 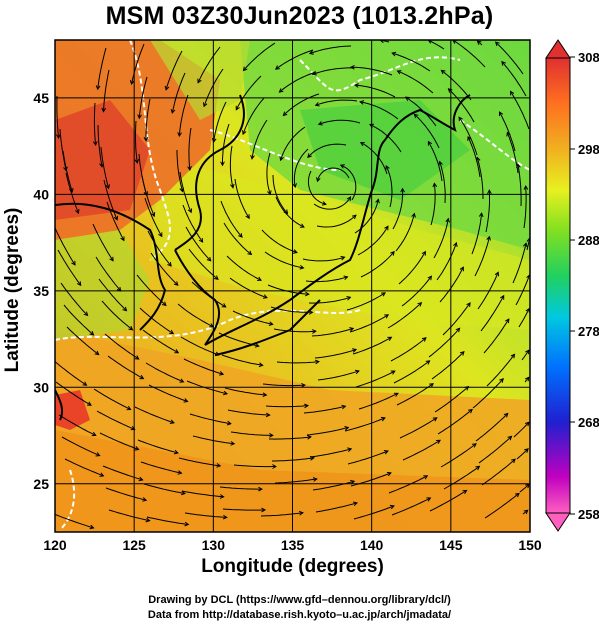 What do you see at coordinates (588, 240) in the screenshot?
I see `colorbar-label: 288` at bounding box center [588, 240].